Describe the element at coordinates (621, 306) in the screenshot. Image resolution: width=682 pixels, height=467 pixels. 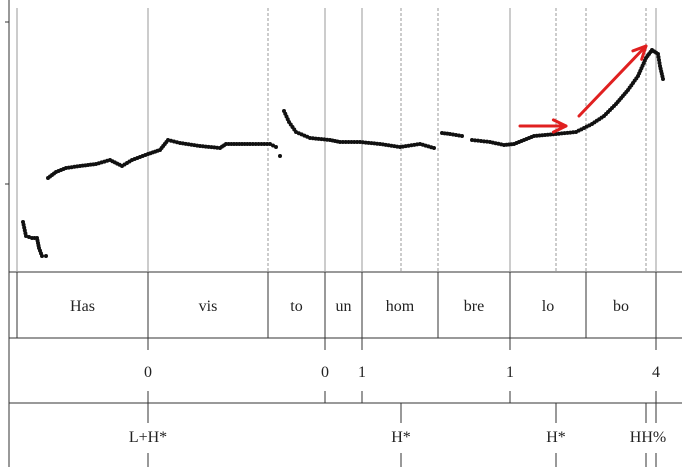
I see `syllable-label: bo` at that location.